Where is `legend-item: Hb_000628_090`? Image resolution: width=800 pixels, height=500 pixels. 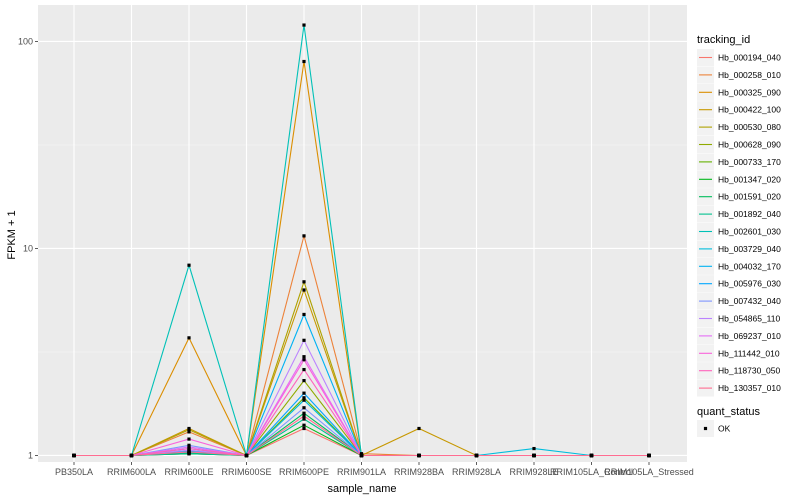 legend-item: Hb_000628_090 is located at coordinates (739, 144).